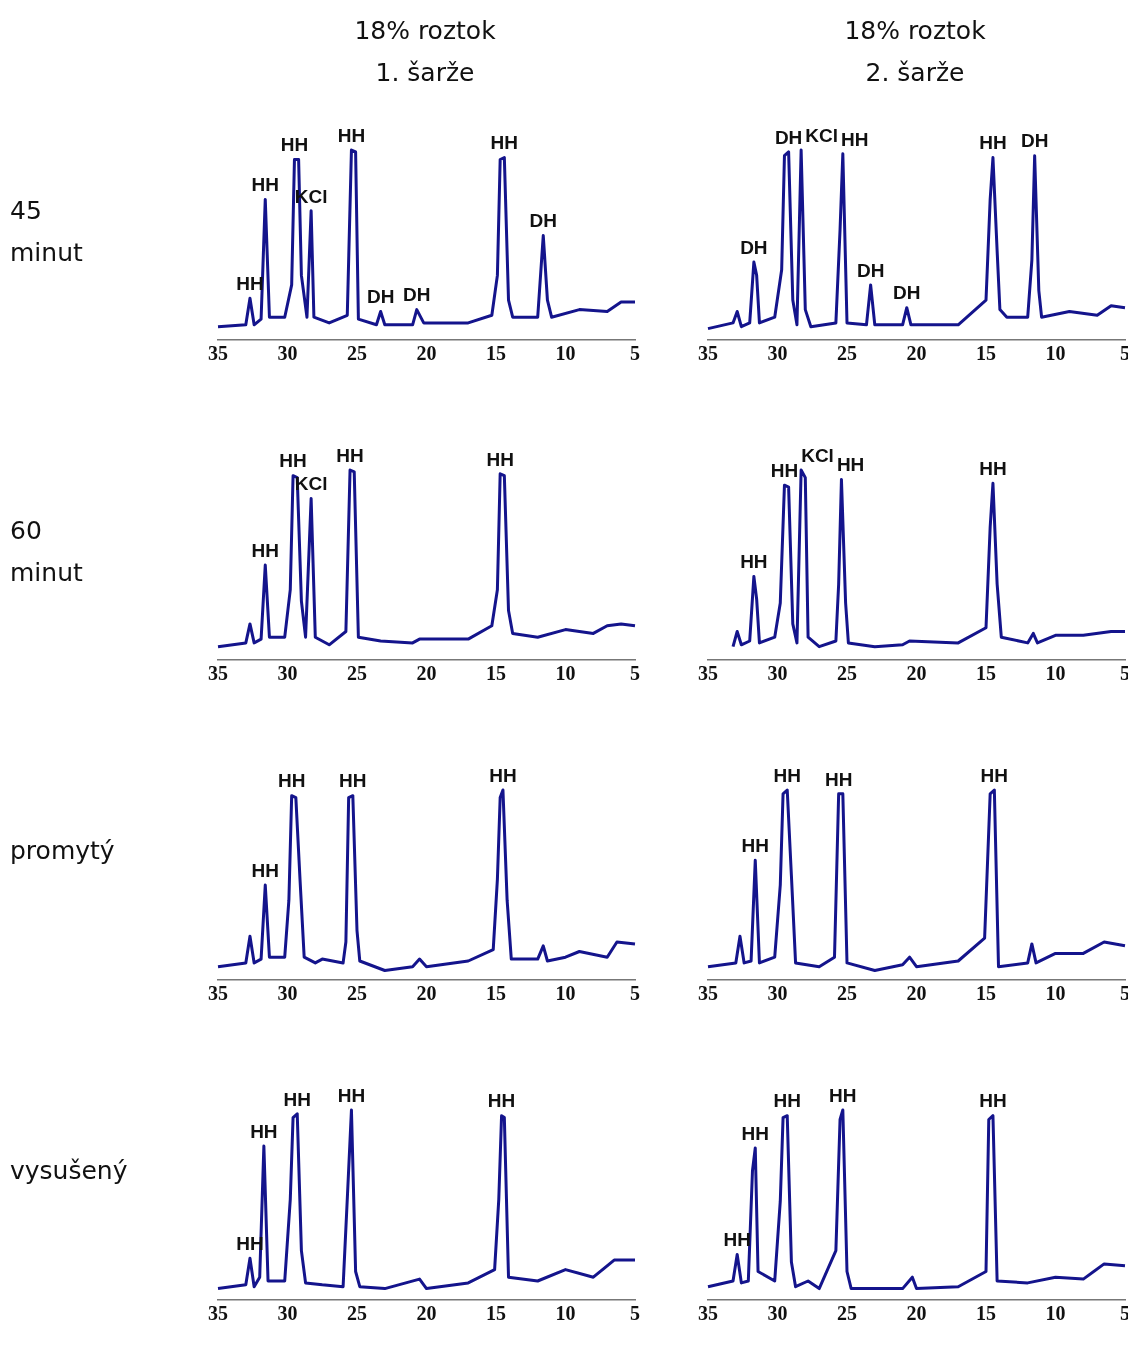 The image size is (1128, 1345). Describe the element at coordinates (46, 232) in the screenshot. I see `y-axis-title: 45 minut` at that location.